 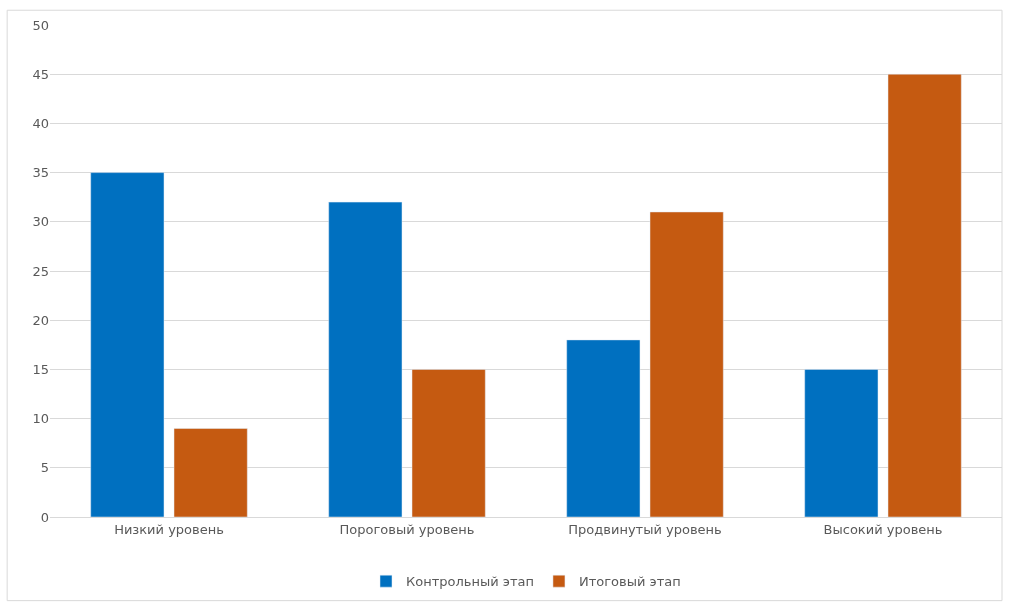 What do you see at coordinates (470, 582) in the screenshot?
I see `legend-label: Контрольный этап` at bounding box center [470, 582].